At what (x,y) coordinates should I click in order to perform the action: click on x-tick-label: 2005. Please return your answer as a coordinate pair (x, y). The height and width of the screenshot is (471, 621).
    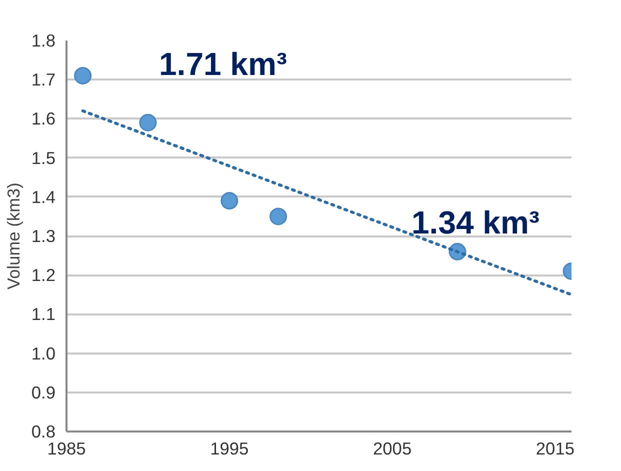
    Looking at the image, I should click on (392, 448).